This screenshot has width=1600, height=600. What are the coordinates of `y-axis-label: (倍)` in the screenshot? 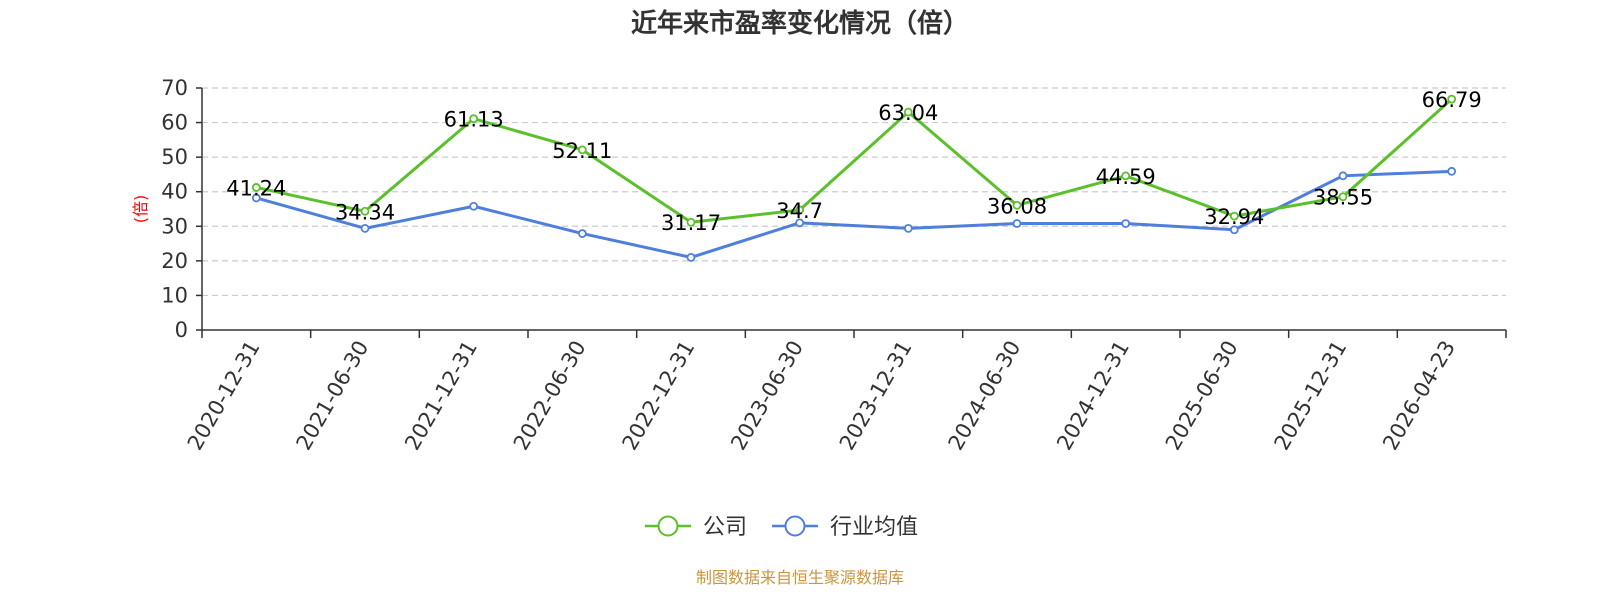 It's located at (140, 209).